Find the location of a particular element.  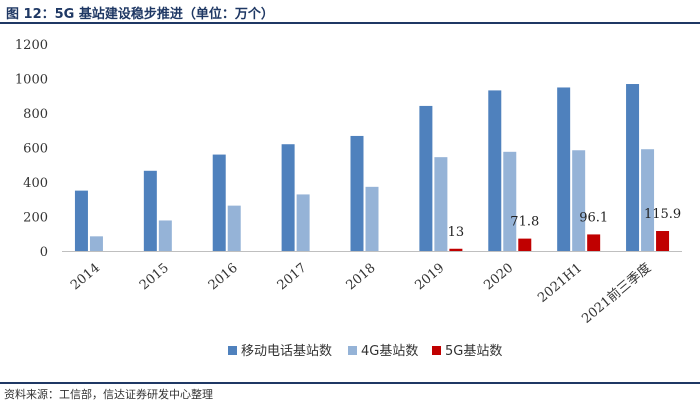

bar-4g-2020 is located at coordinates (510, 201).